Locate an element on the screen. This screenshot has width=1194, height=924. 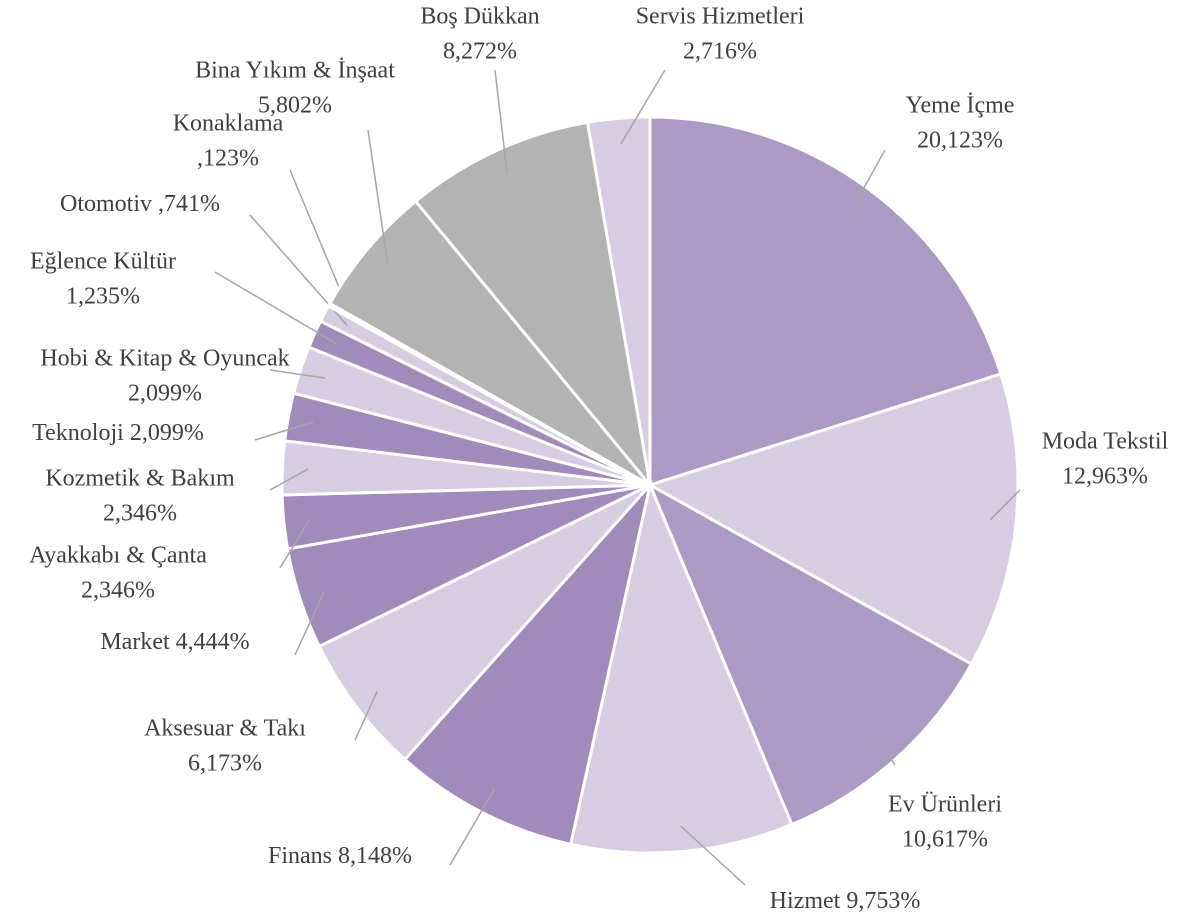
slice-label: Kozmetik & Bakım is located at coordinates (140, 479).